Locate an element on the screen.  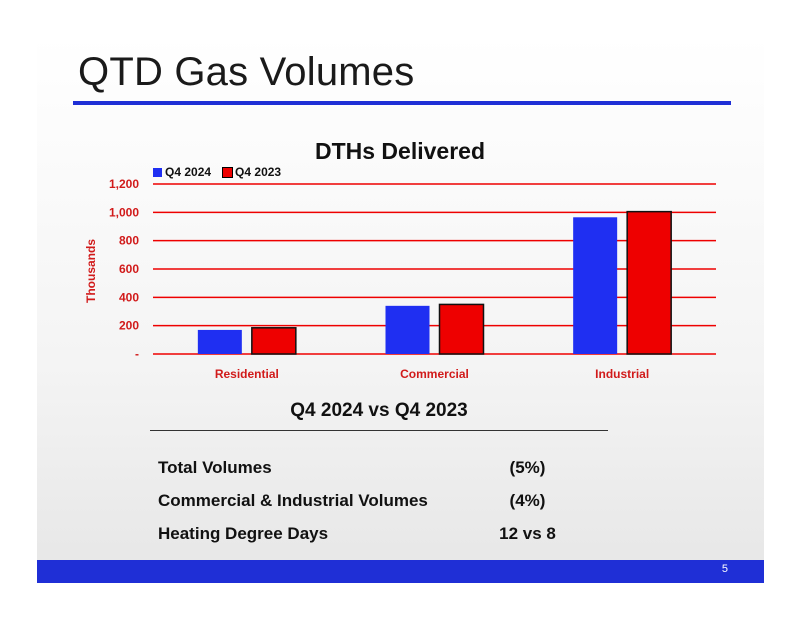
bar-residential-q4-2024 is located at coordinates (219, 341).